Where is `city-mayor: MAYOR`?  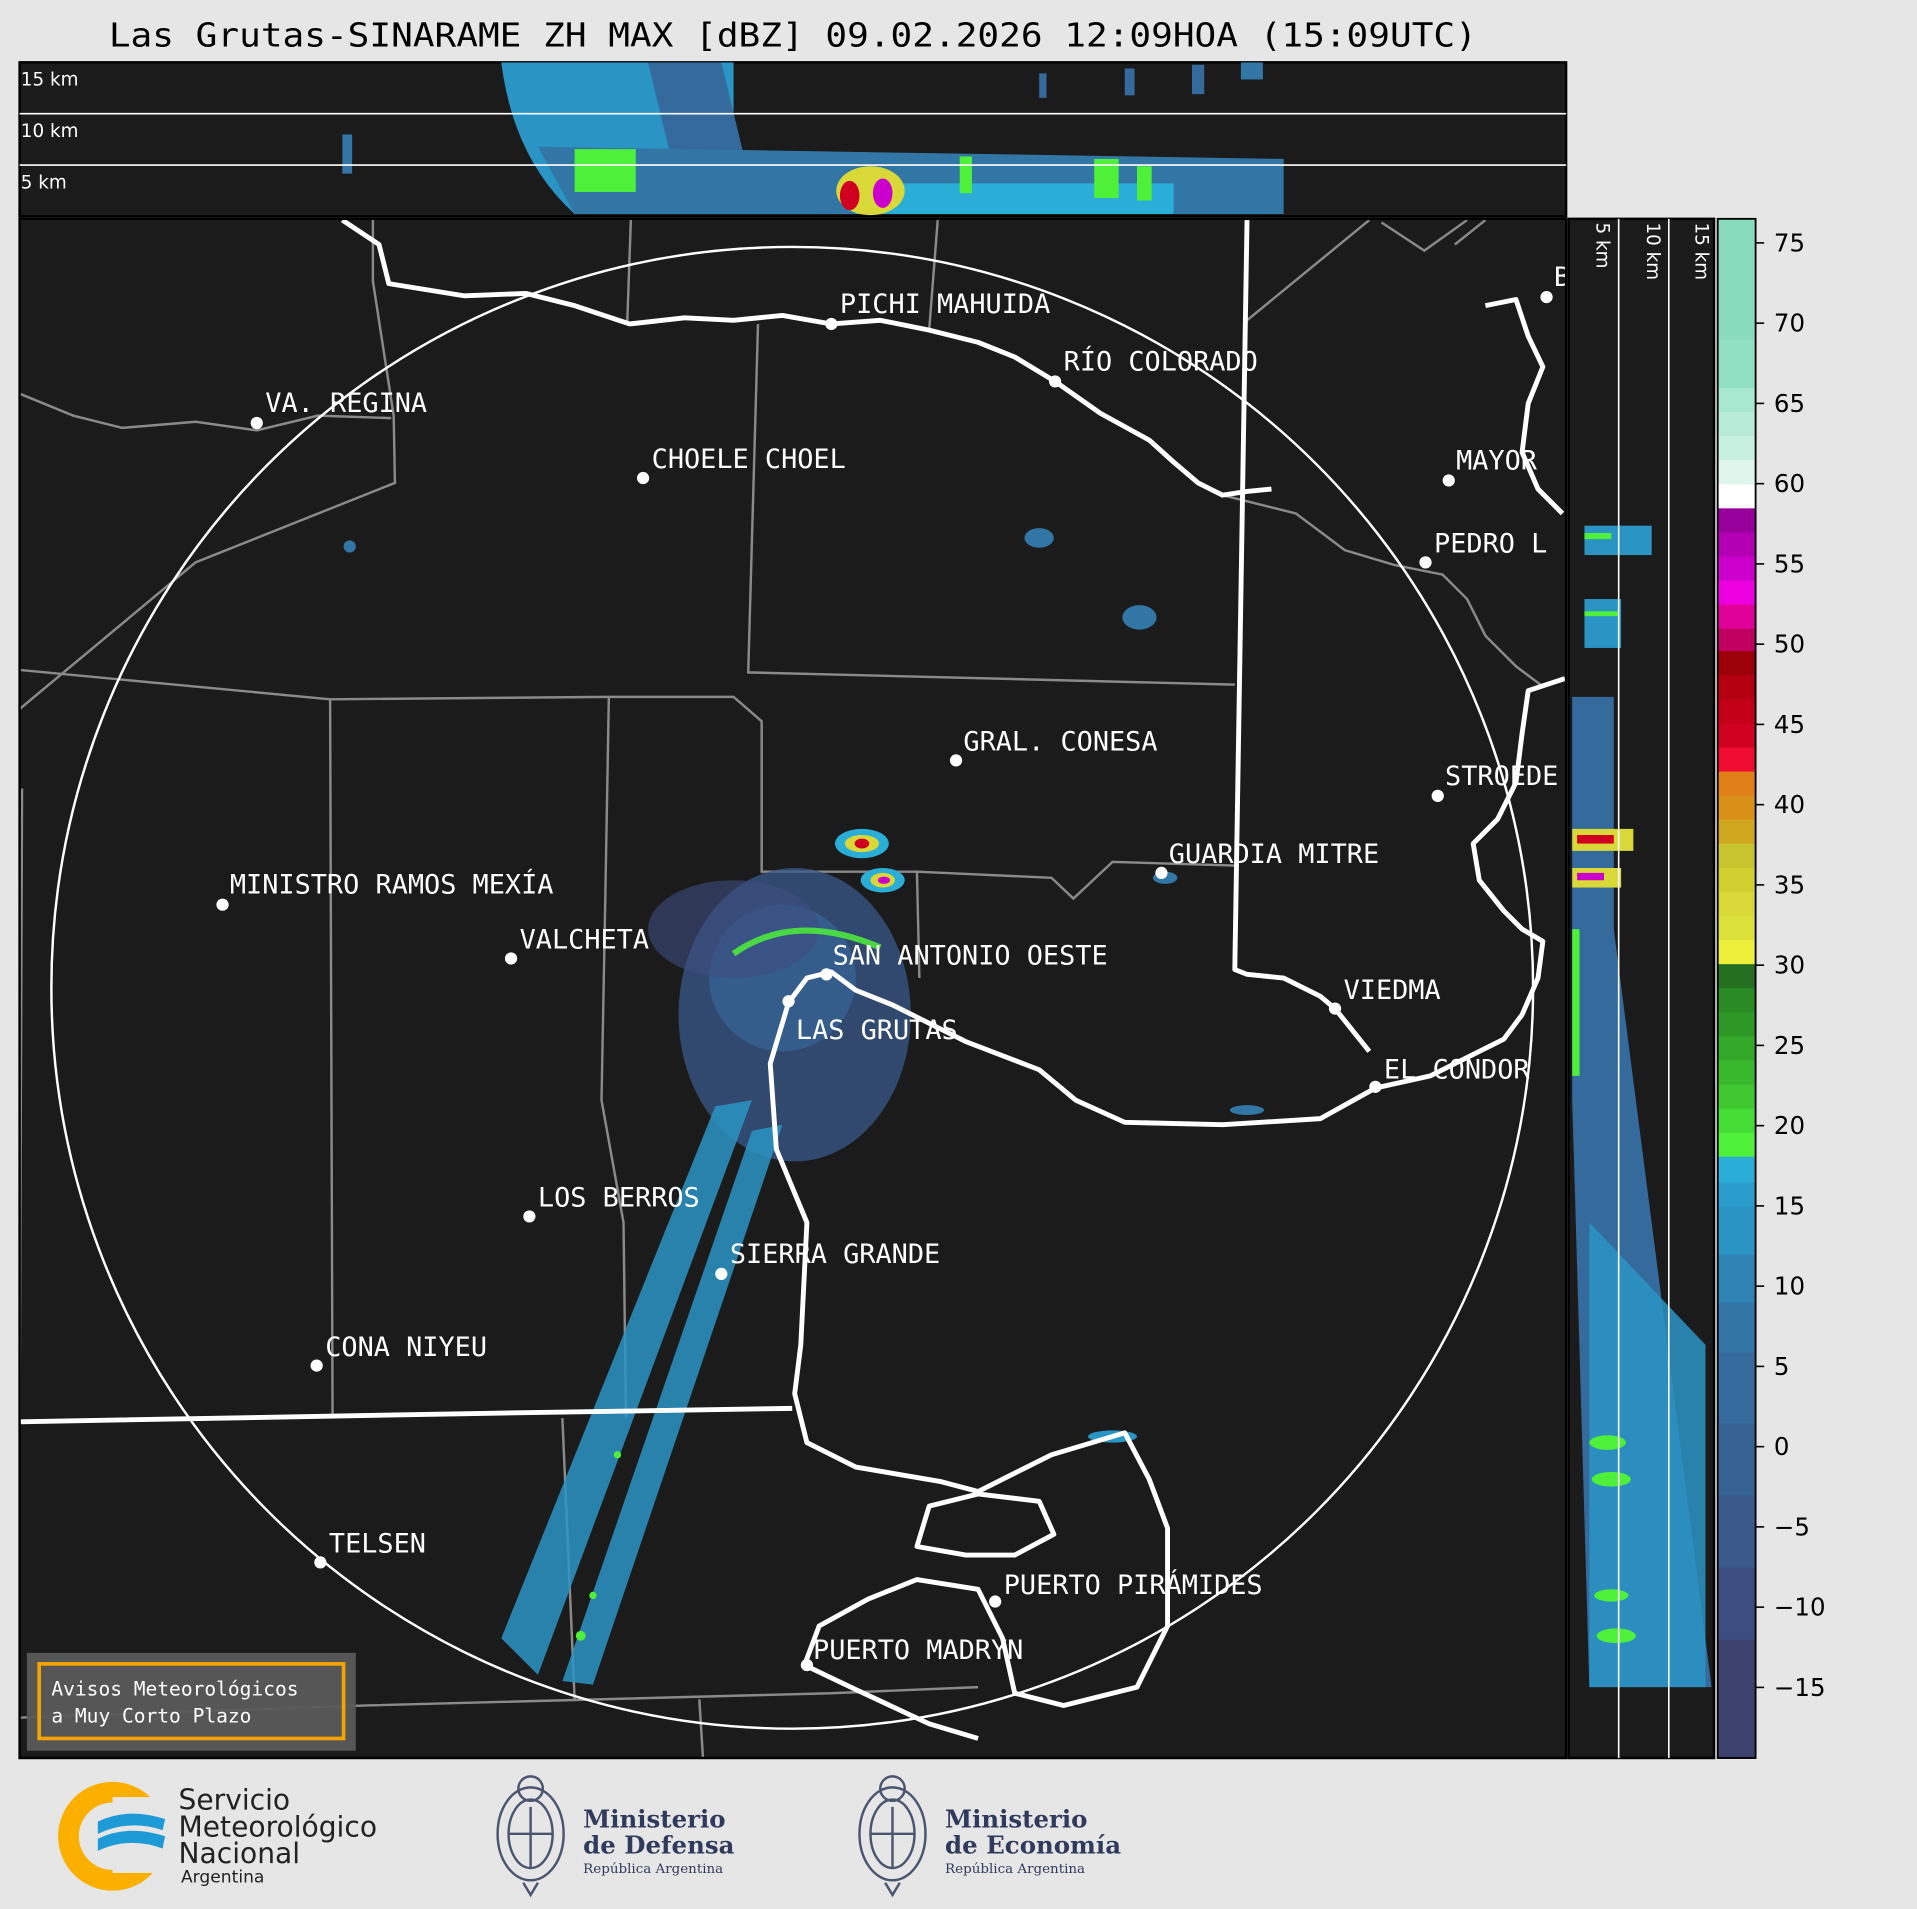
city-mayor: MAYOR is located at coordinates (1490, 466).